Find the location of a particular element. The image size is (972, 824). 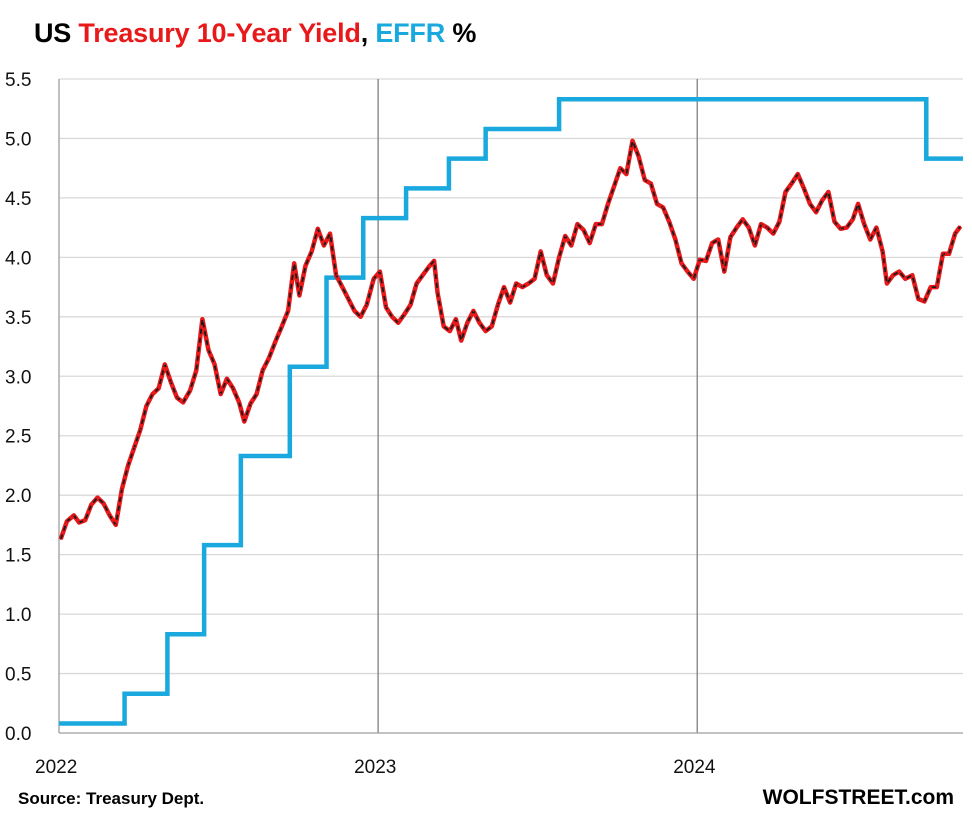

y-tick-label-layer: 0.0 0.5 1.0 1.5 2.0 2.5 3.0 3.5 4.0 4.5 5.0 5.5 is located at coordinates (18, 407).